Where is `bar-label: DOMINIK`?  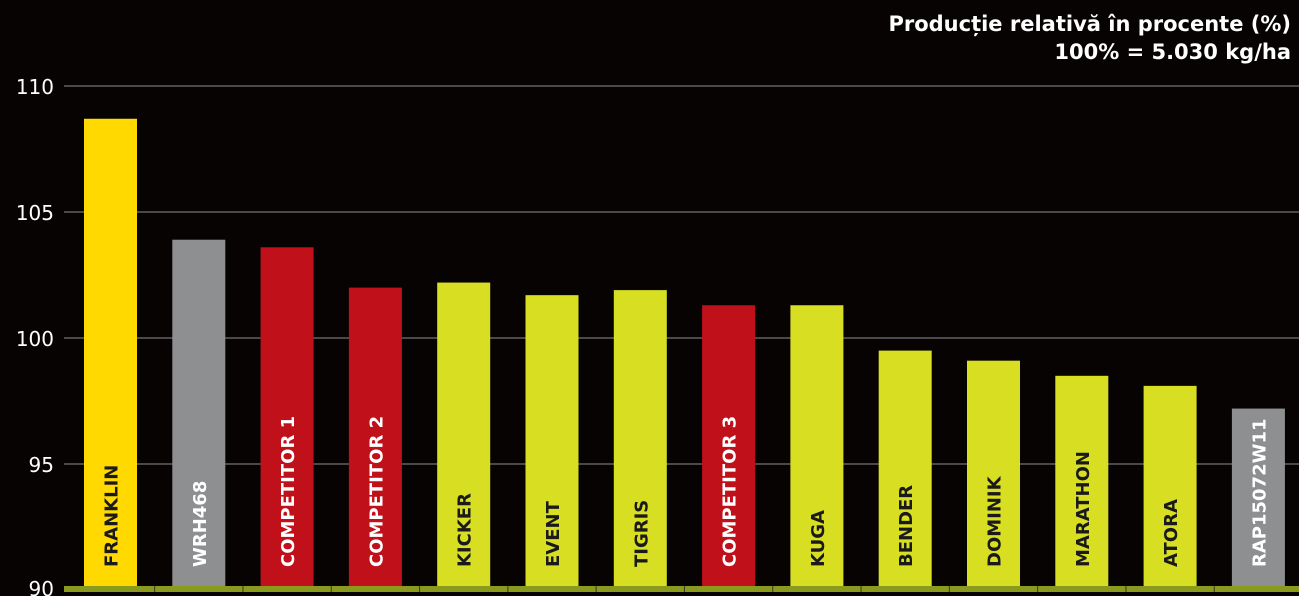
bar-label: DOMINIK is located at coordinates (995, 521).